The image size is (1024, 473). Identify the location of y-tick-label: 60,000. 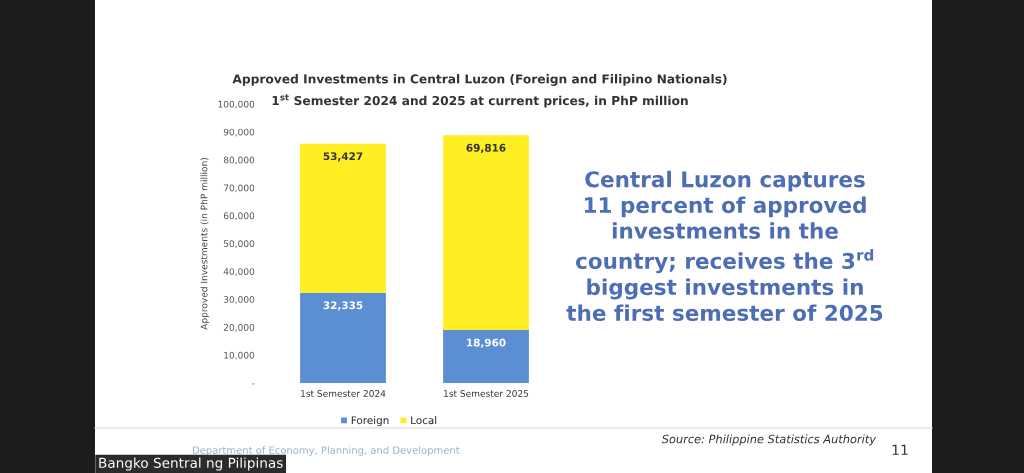
(239, 216).